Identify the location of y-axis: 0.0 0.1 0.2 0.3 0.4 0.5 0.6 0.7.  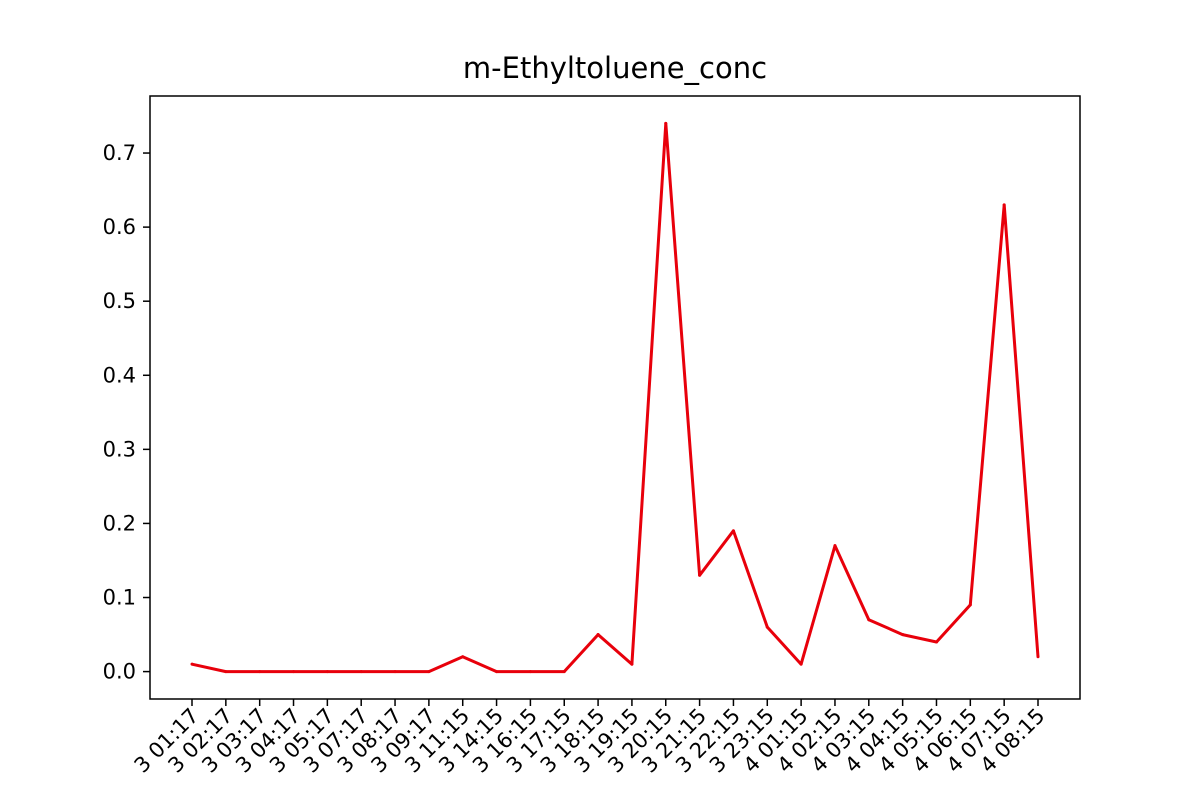
(126, 412).